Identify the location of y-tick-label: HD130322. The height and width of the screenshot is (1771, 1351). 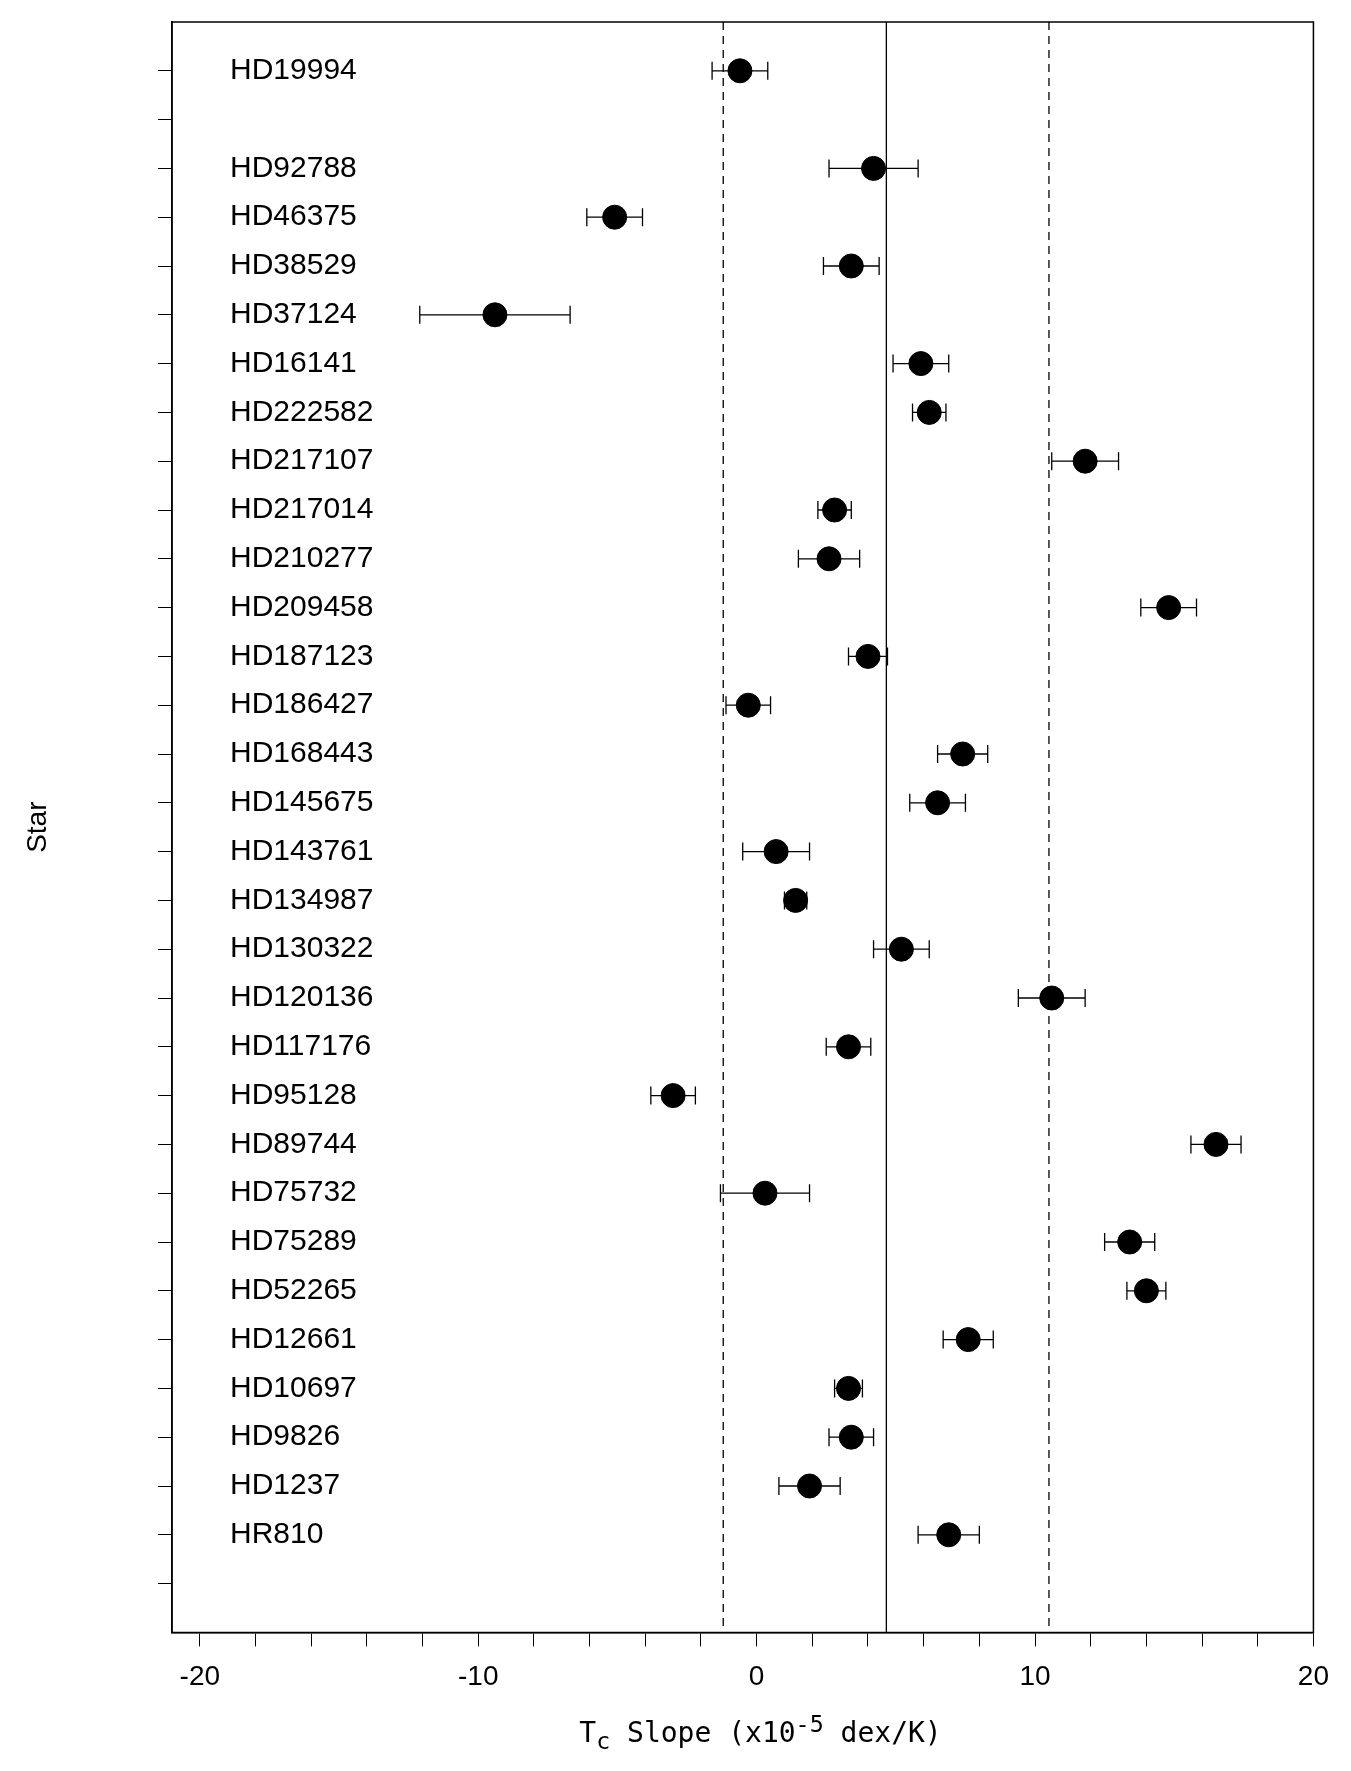
(302, 947).